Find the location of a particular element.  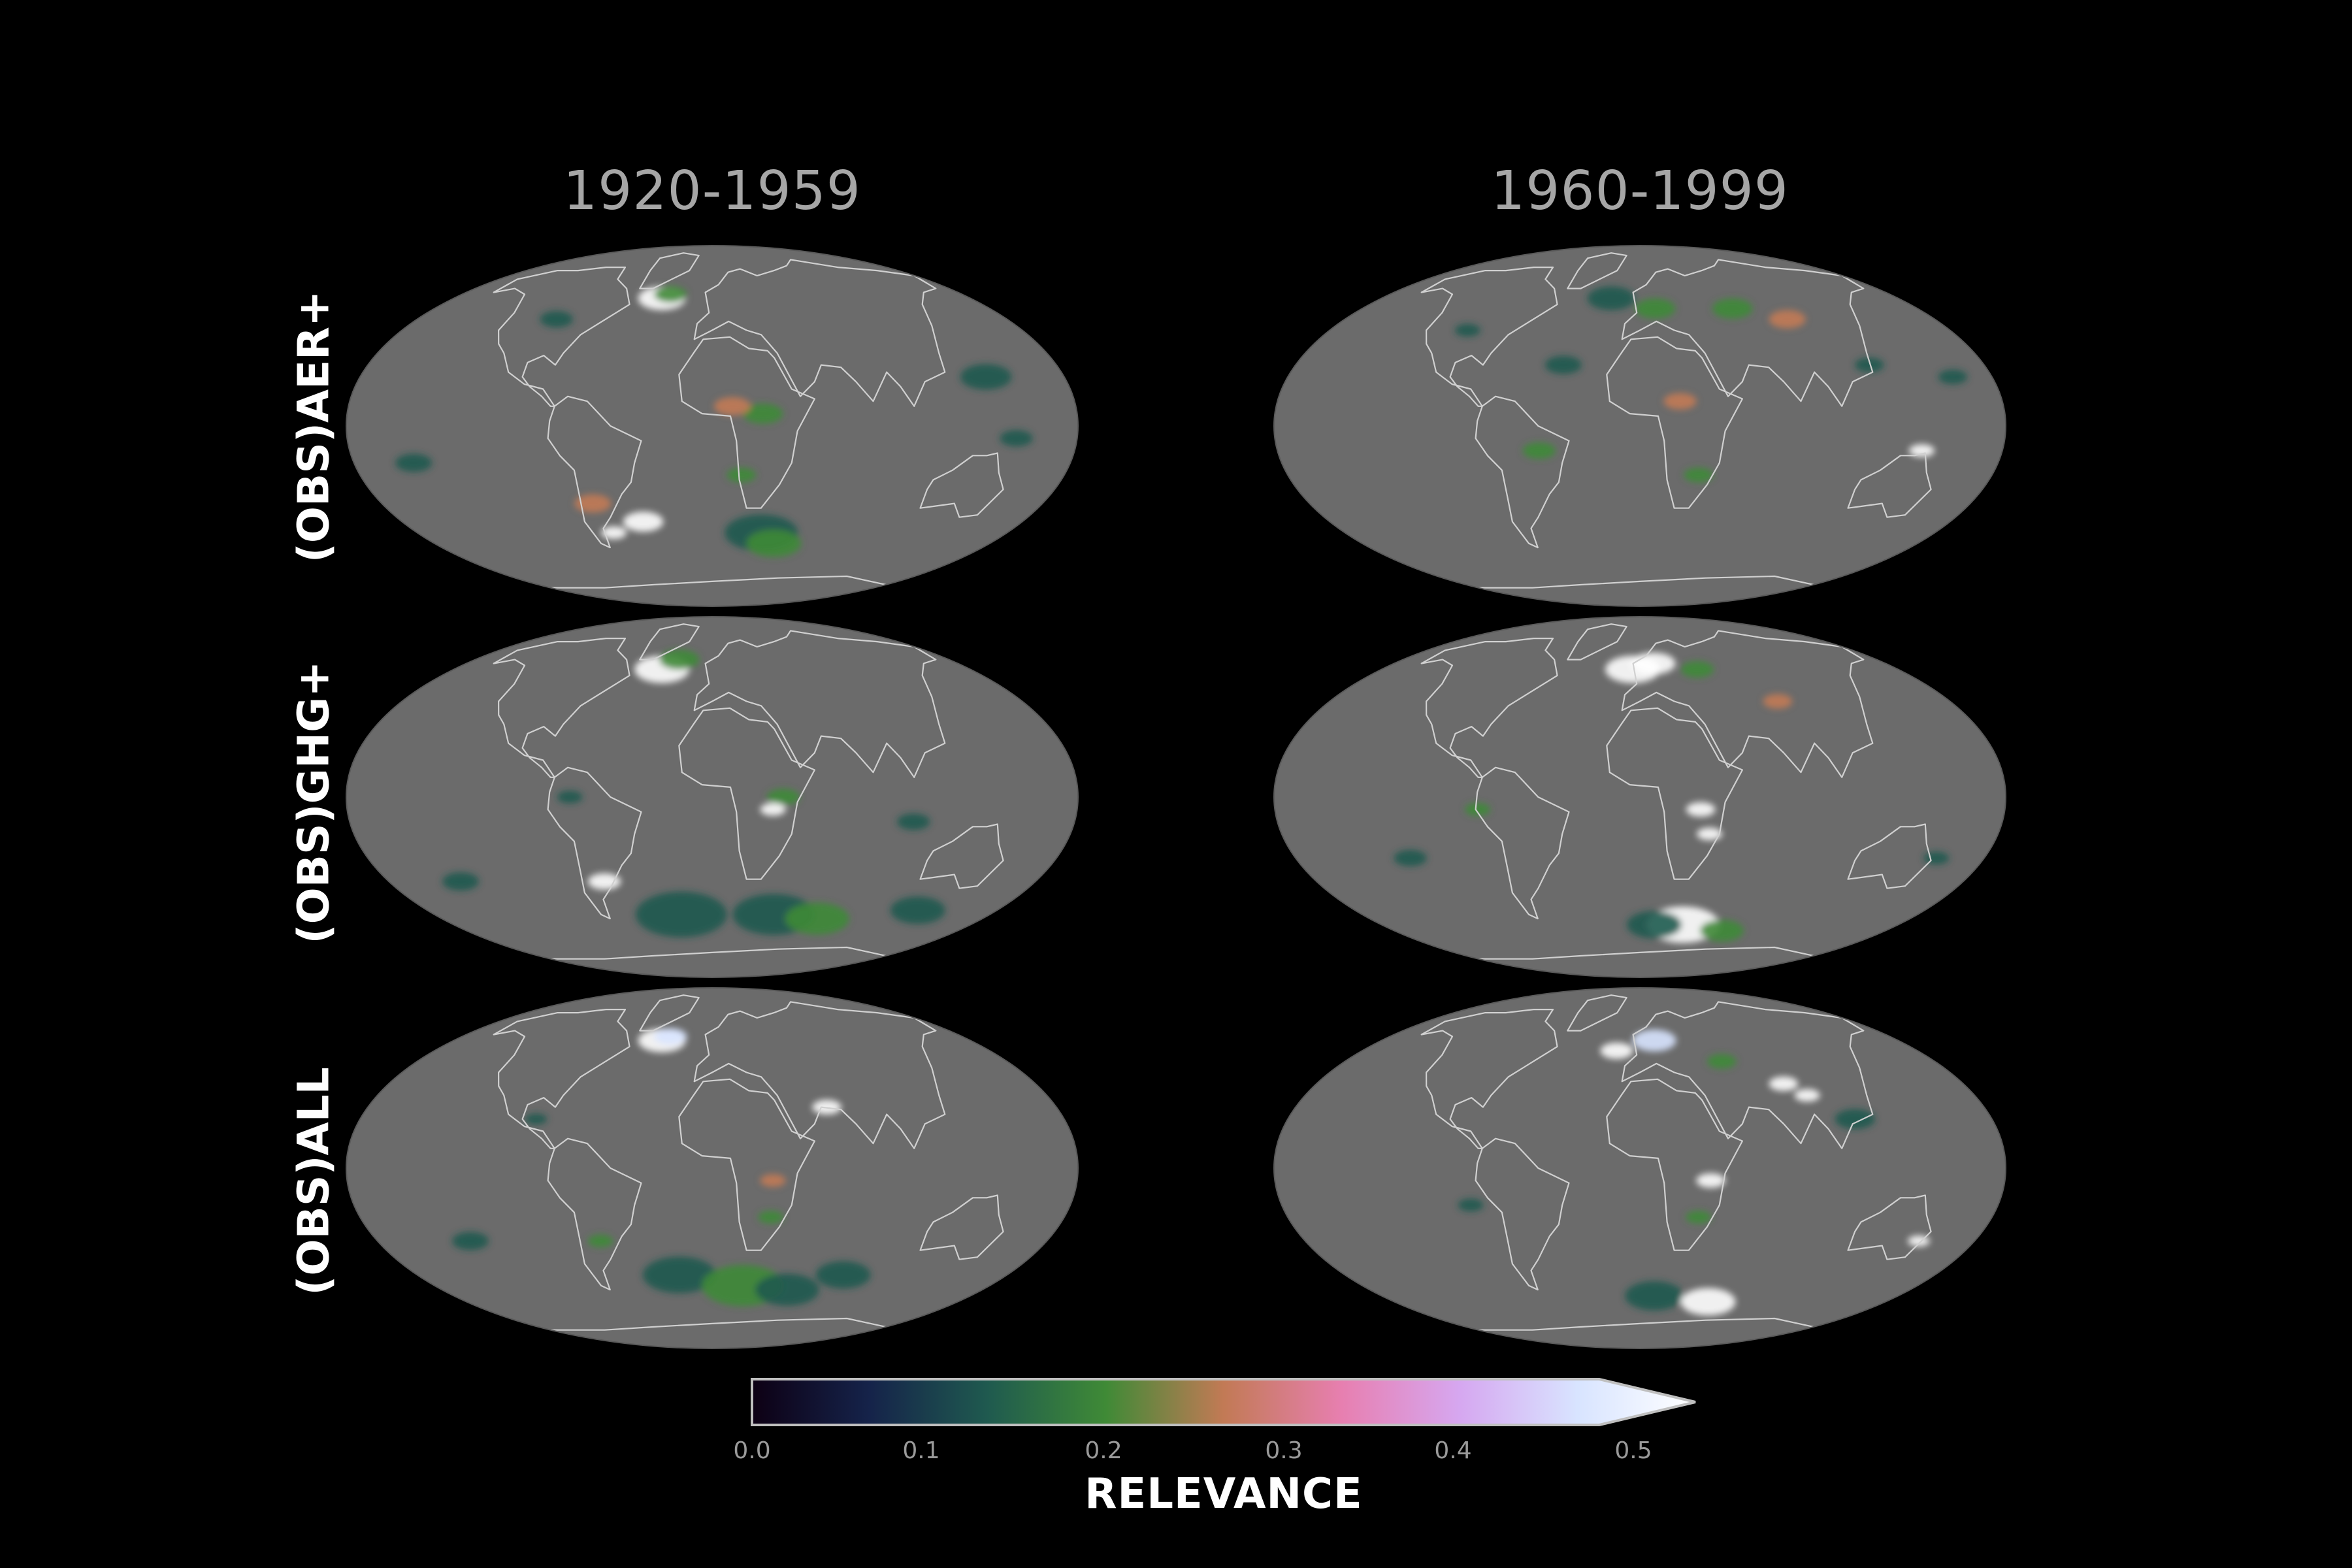

map-all-1960-1999 is located at coordinates (1640, 1168).